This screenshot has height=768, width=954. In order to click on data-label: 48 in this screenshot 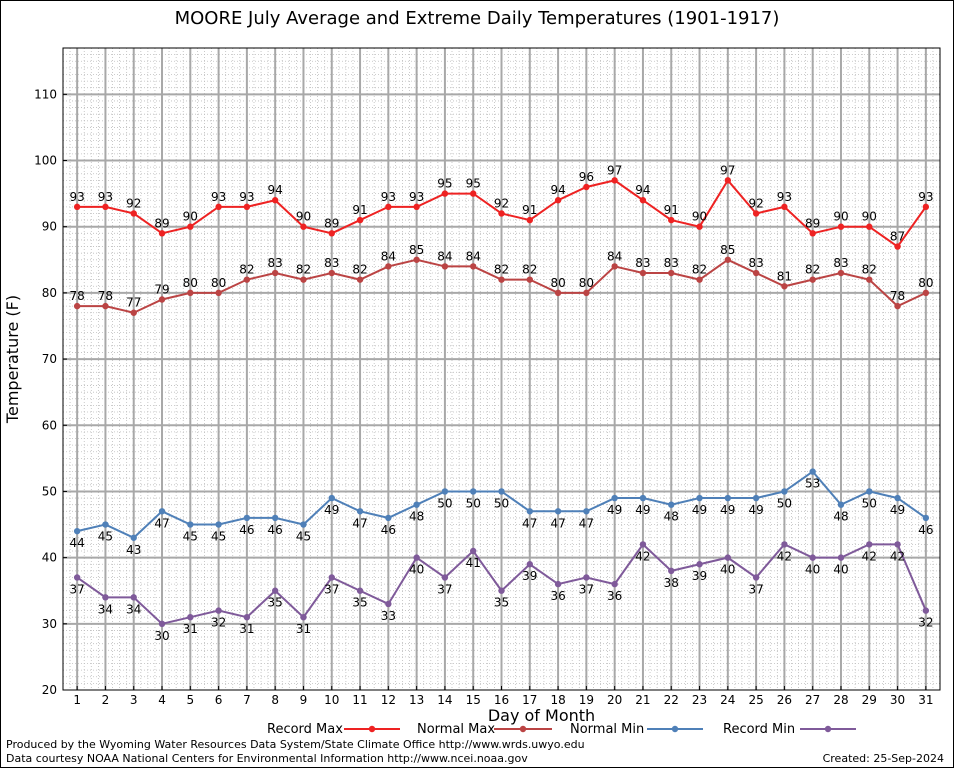, I will do `click(416, 517)`.